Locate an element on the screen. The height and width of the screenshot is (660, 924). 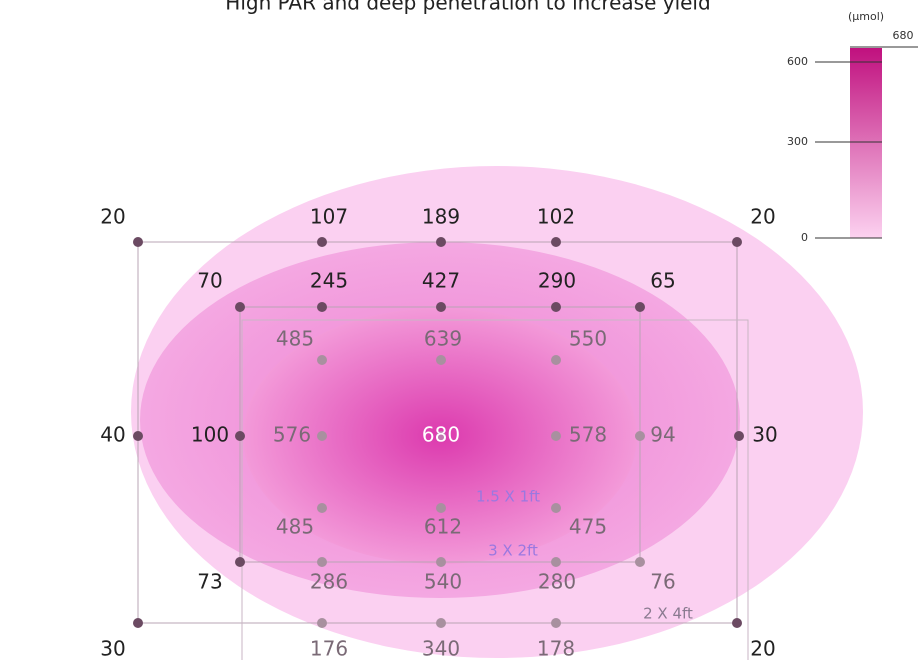
legend: (μmol) 680 600 300 0 is located at coordinates (852, 127).